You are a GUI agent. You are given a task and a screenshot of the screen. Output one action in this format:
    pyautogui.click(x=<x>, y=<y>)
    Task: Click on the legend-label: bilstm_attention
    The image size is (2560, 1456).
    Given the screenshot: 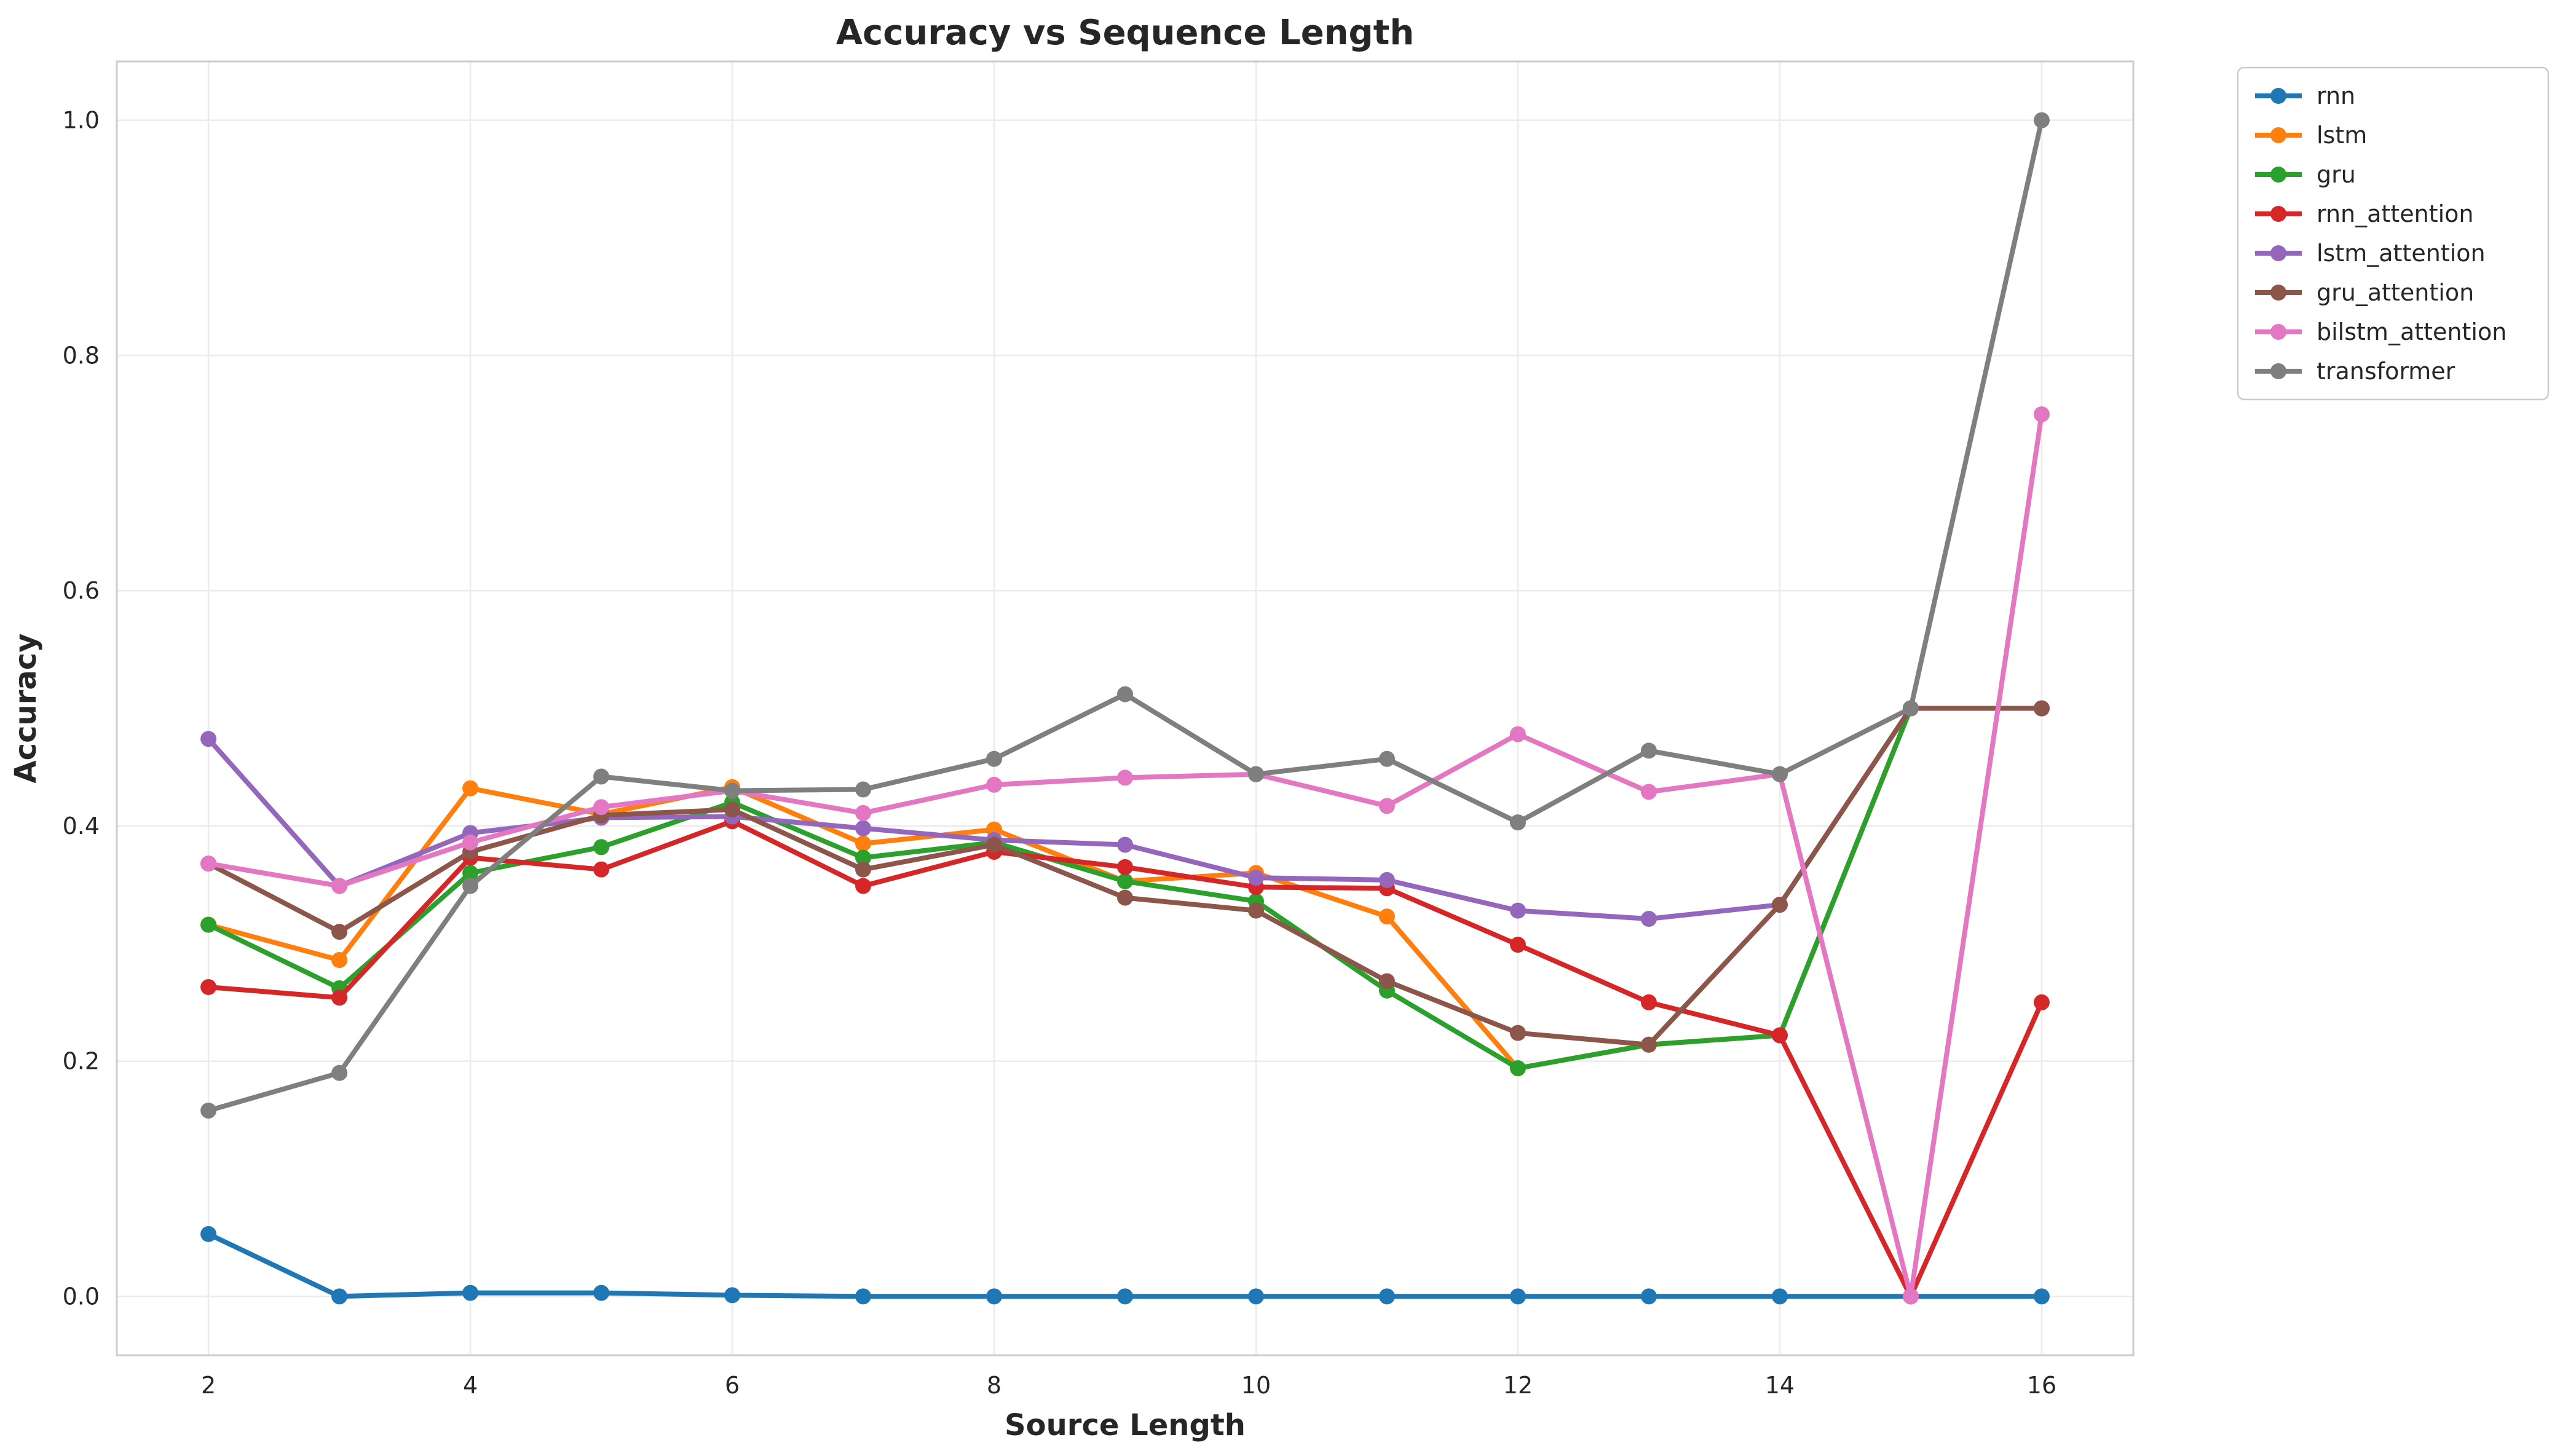 What is the action you would take?
    pyautogui.click(x=2412, y=331)
    